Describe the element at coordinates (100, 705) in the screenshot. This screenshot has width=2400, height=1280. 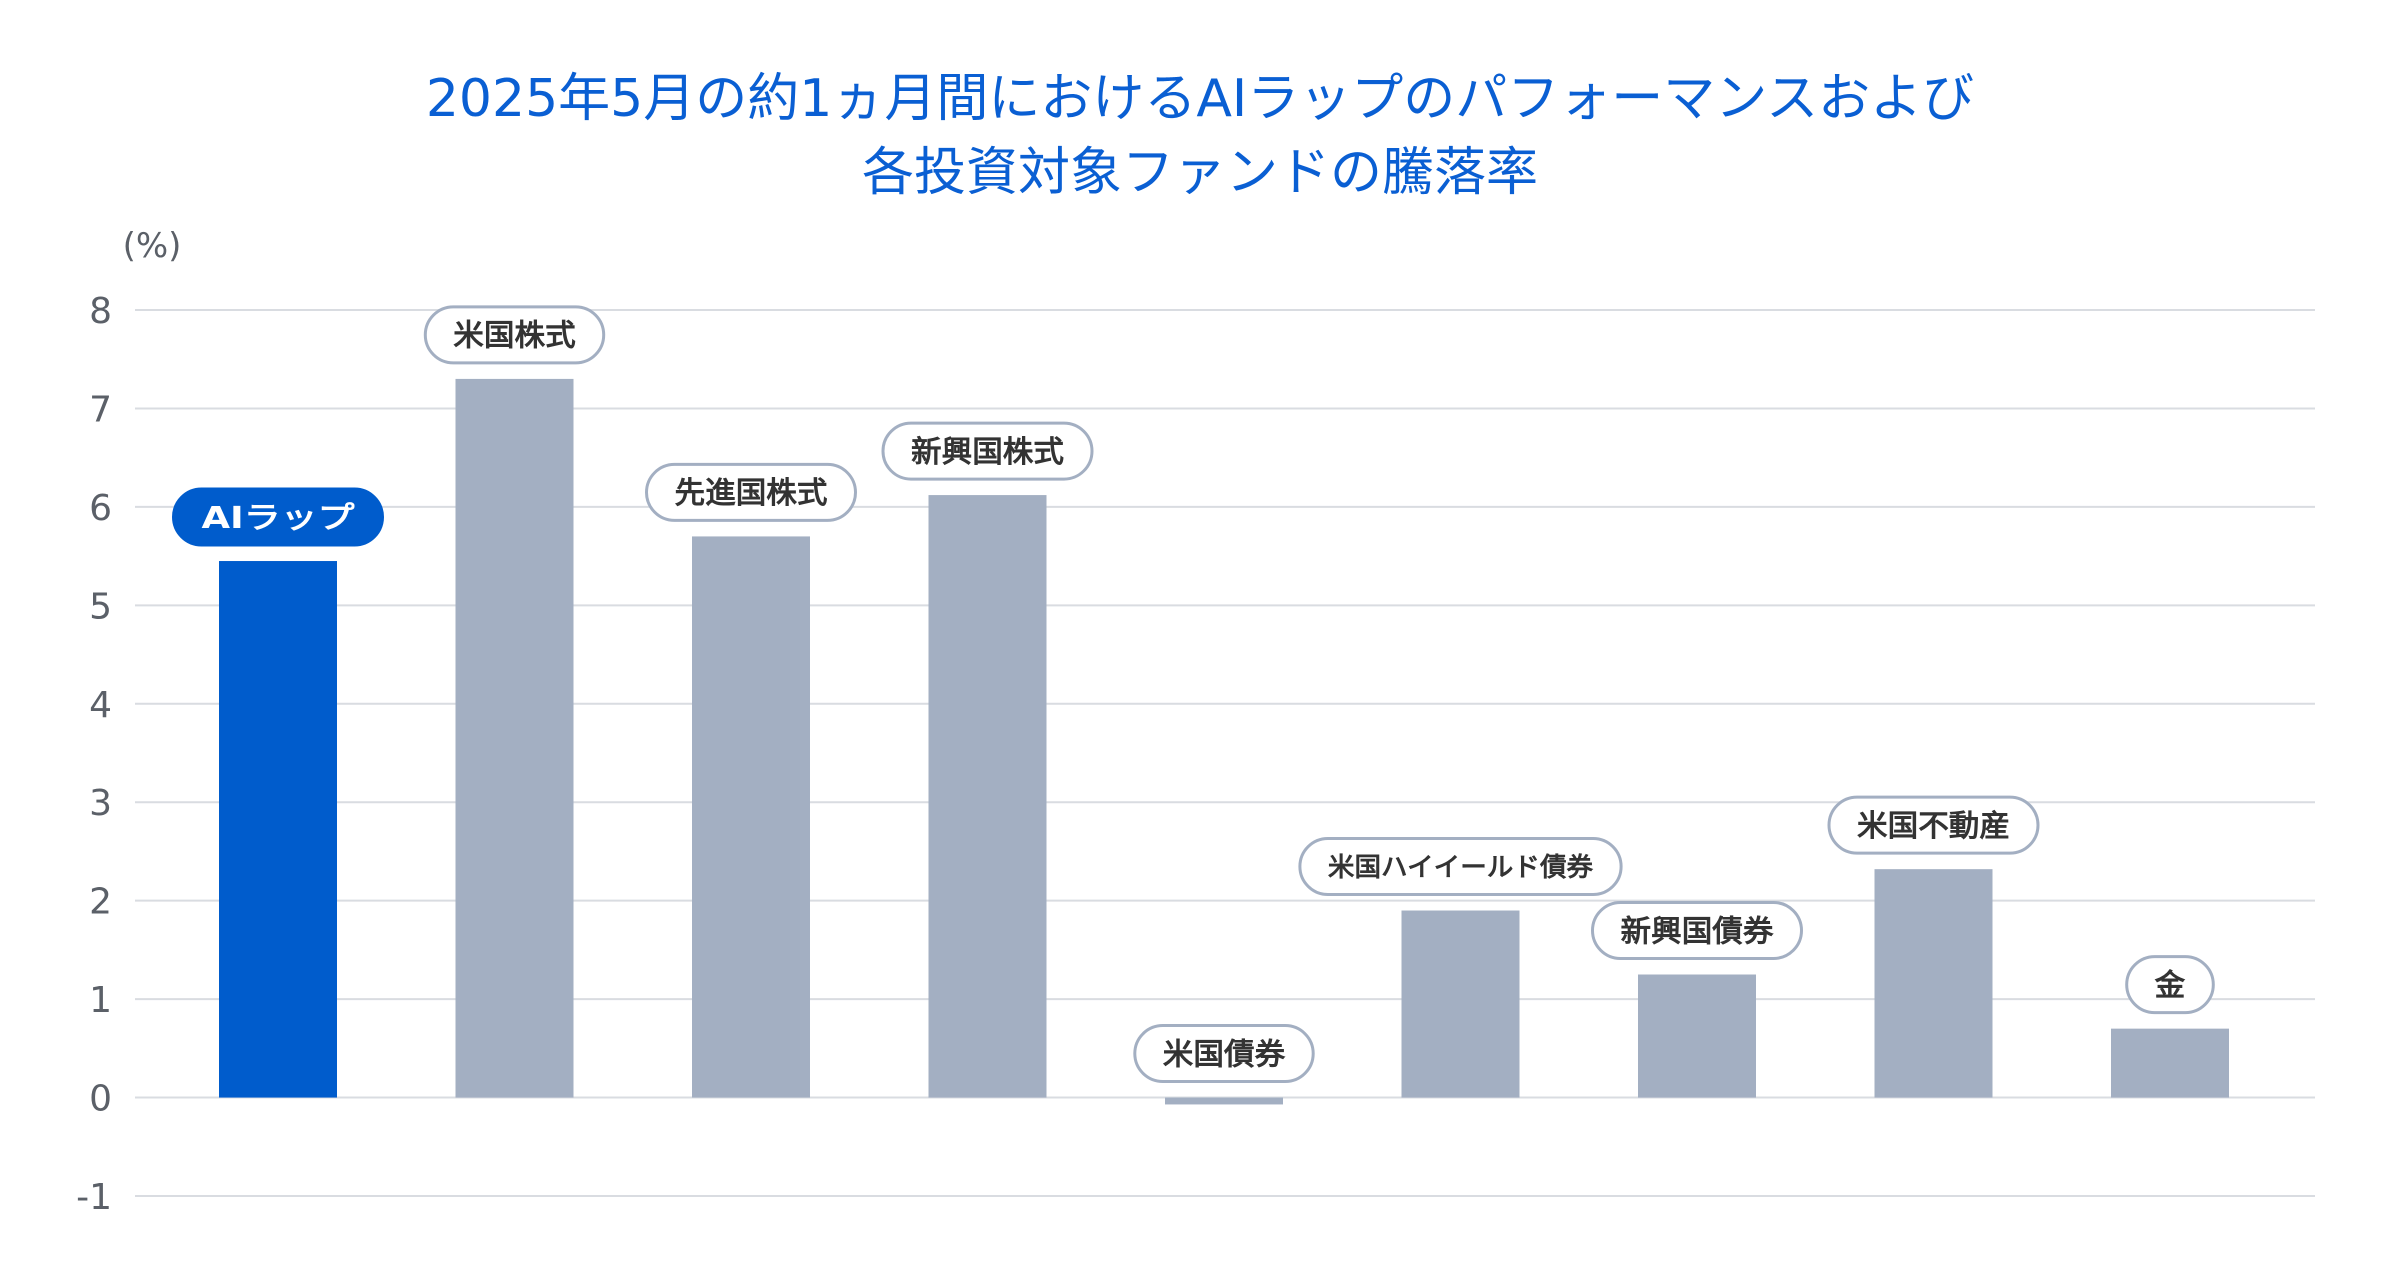
I see `y-tick-label: 4` at that location.